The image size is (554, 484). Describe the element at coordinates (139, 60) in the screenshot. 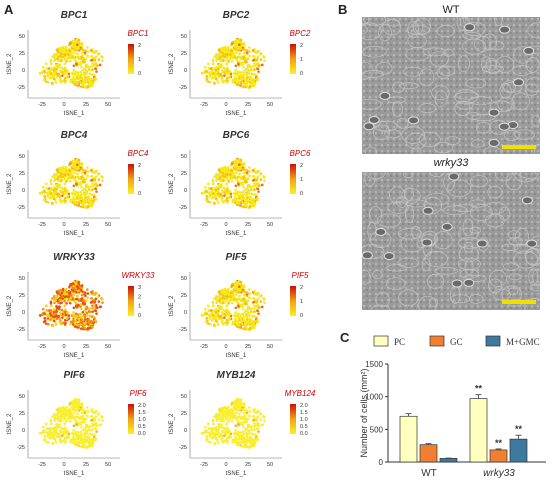

I see `legend-tick: 1` at that location.